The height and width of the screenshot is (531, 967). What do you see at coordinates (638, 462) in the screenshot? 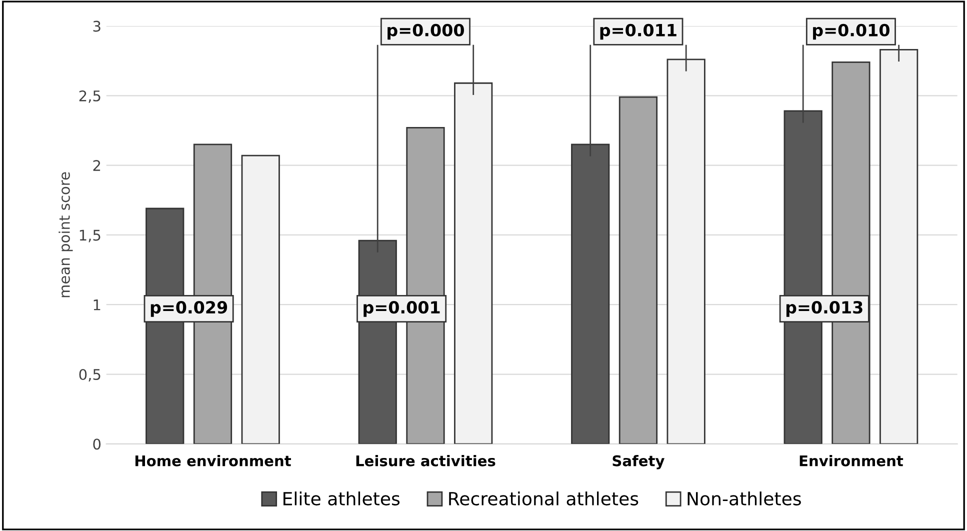
I see `x-tick-label: Safety` at bounding box center [638, 462].